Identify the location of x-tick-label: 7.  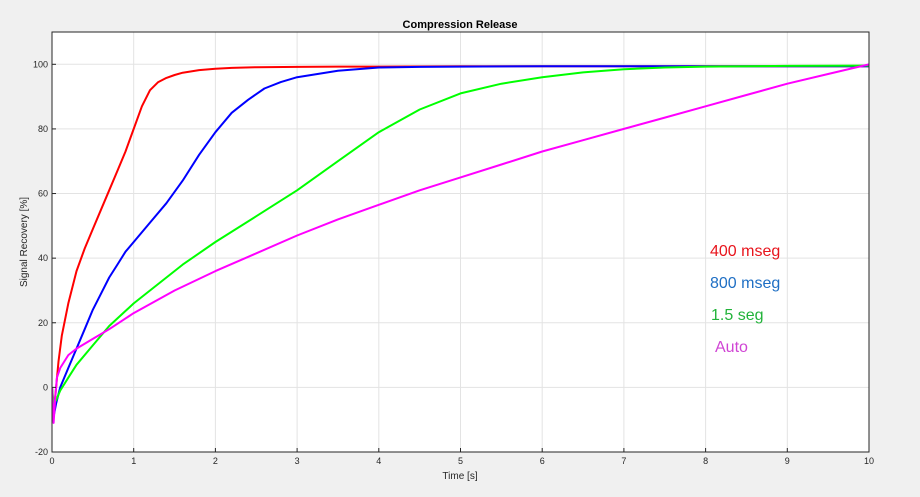
(623, 461).